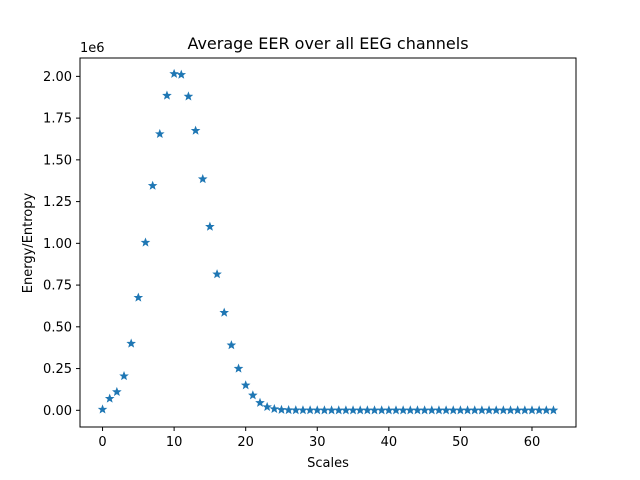 The image size is (640, 480). I want to click on y-tick-label: 1.75, so click(57, 119).